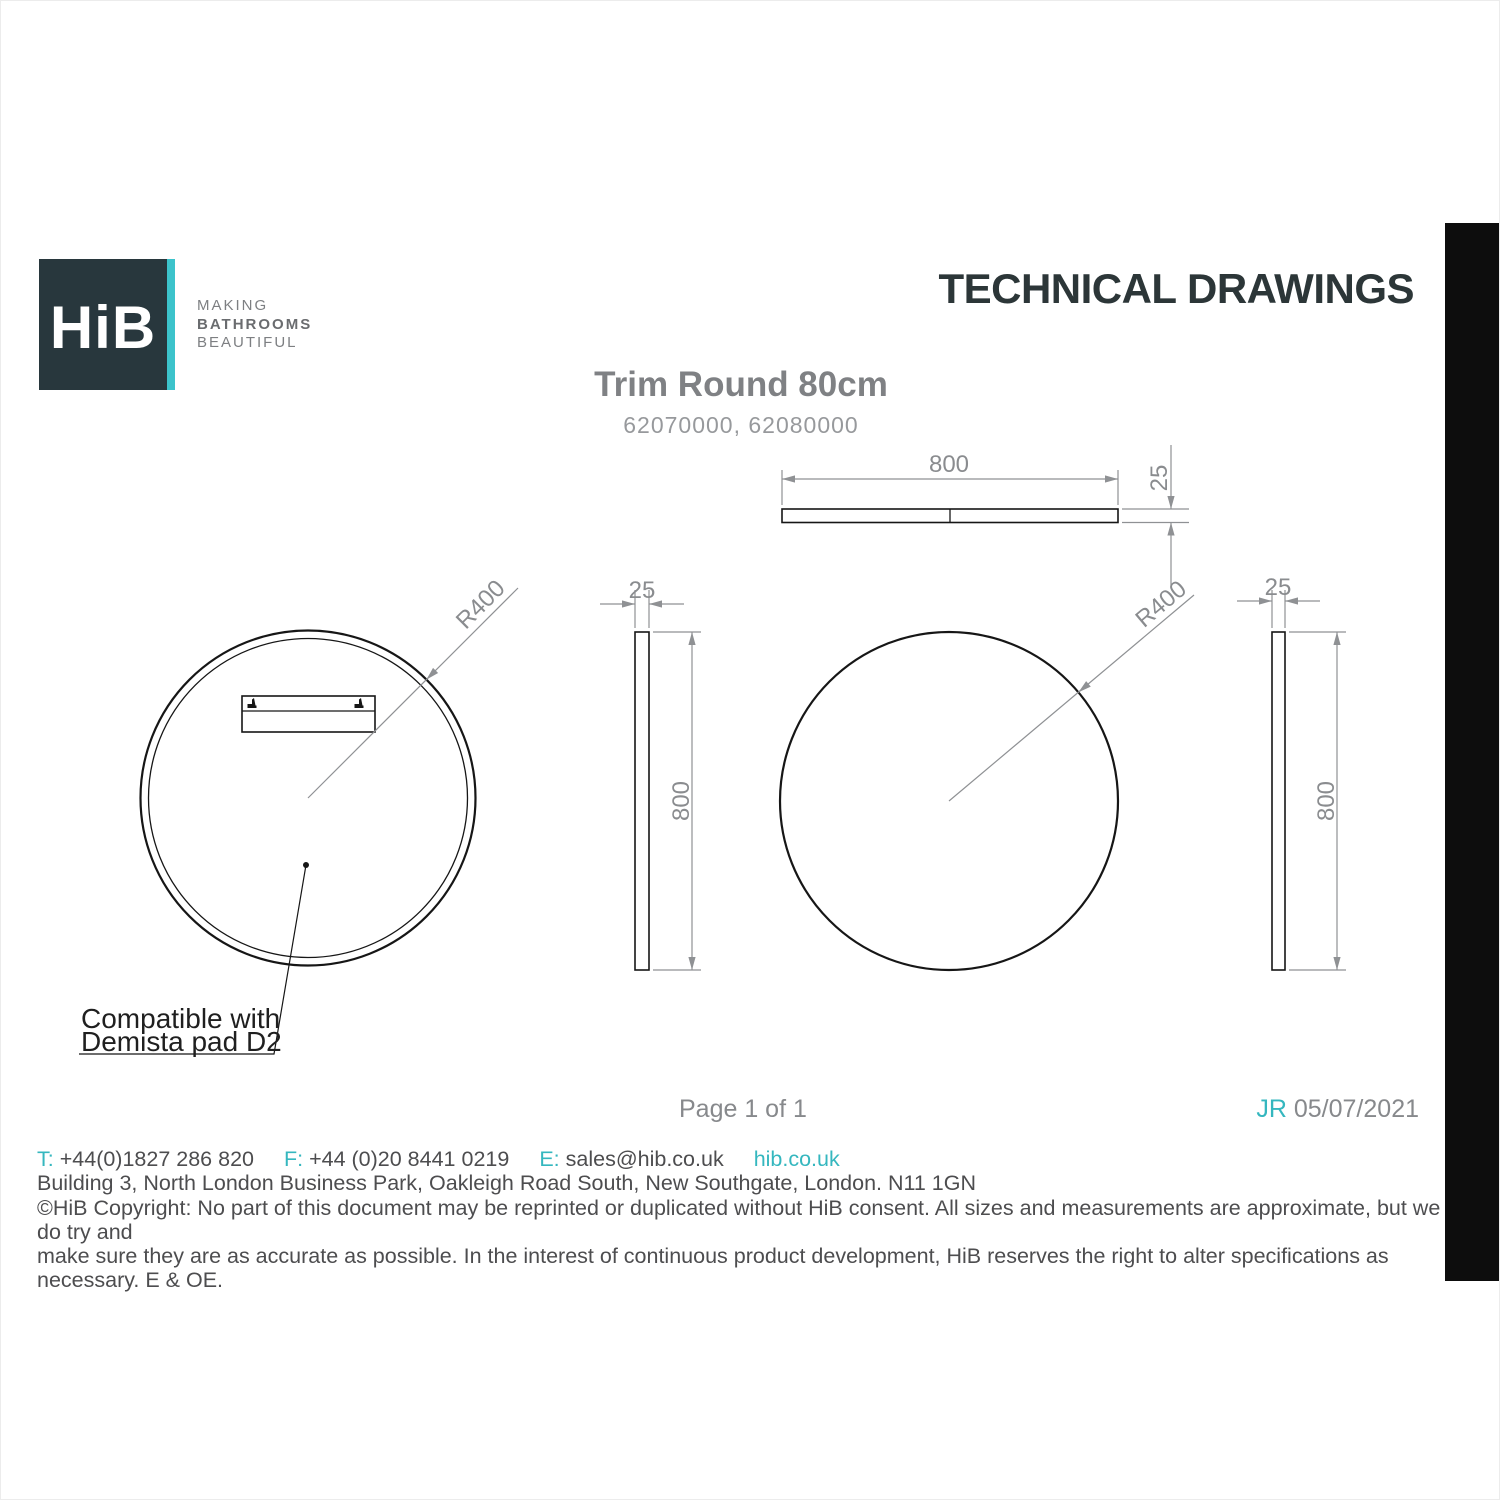 This screenshot has width=1500, height=1500. Describe the element at coordinates (549, 1159) in the screenshot. I see `email-label: E:` at that location.